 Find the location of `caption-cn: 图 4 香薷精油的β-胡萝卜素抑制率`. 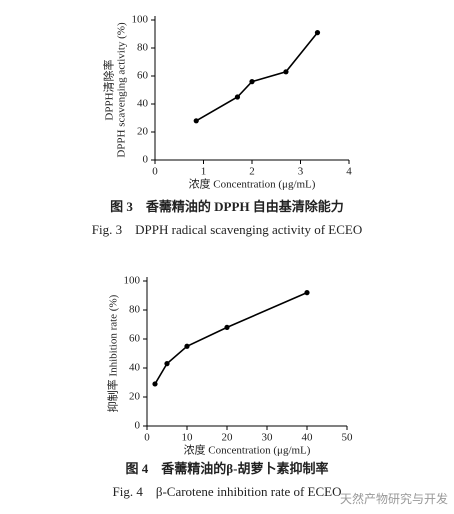

caption-cn: 图 4 香薷精油的β-胡萝卜素抑制率 is located at coordinates (227, 468).